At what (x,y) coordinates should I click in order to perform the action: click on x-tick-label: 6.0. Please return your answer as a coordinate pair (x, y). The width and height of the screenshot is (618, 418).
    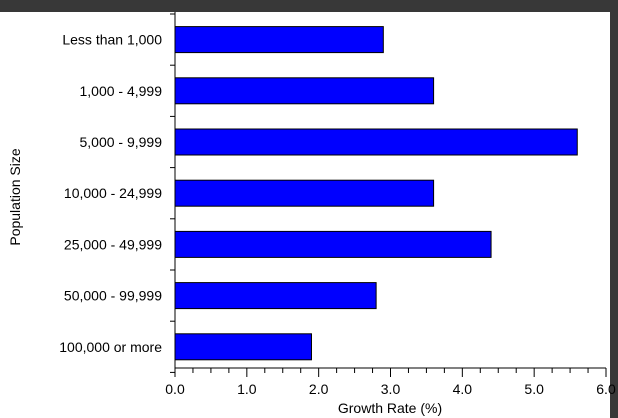
    Looking at the image, I should click on (606, 389).